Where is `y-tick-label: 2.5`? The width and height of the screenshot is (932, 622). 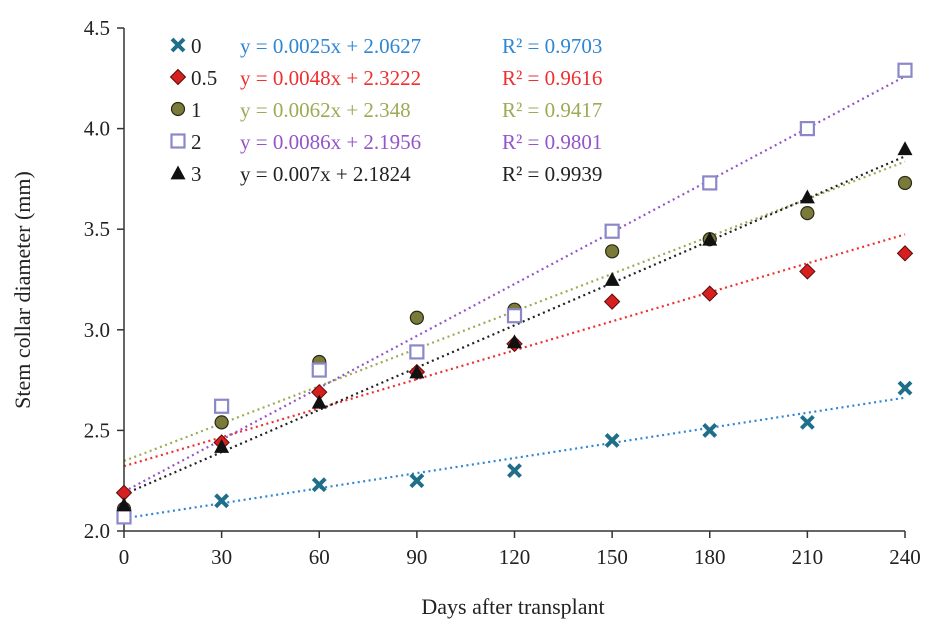 y-tick-label: 2.5 is located at coordinates (97, 430).